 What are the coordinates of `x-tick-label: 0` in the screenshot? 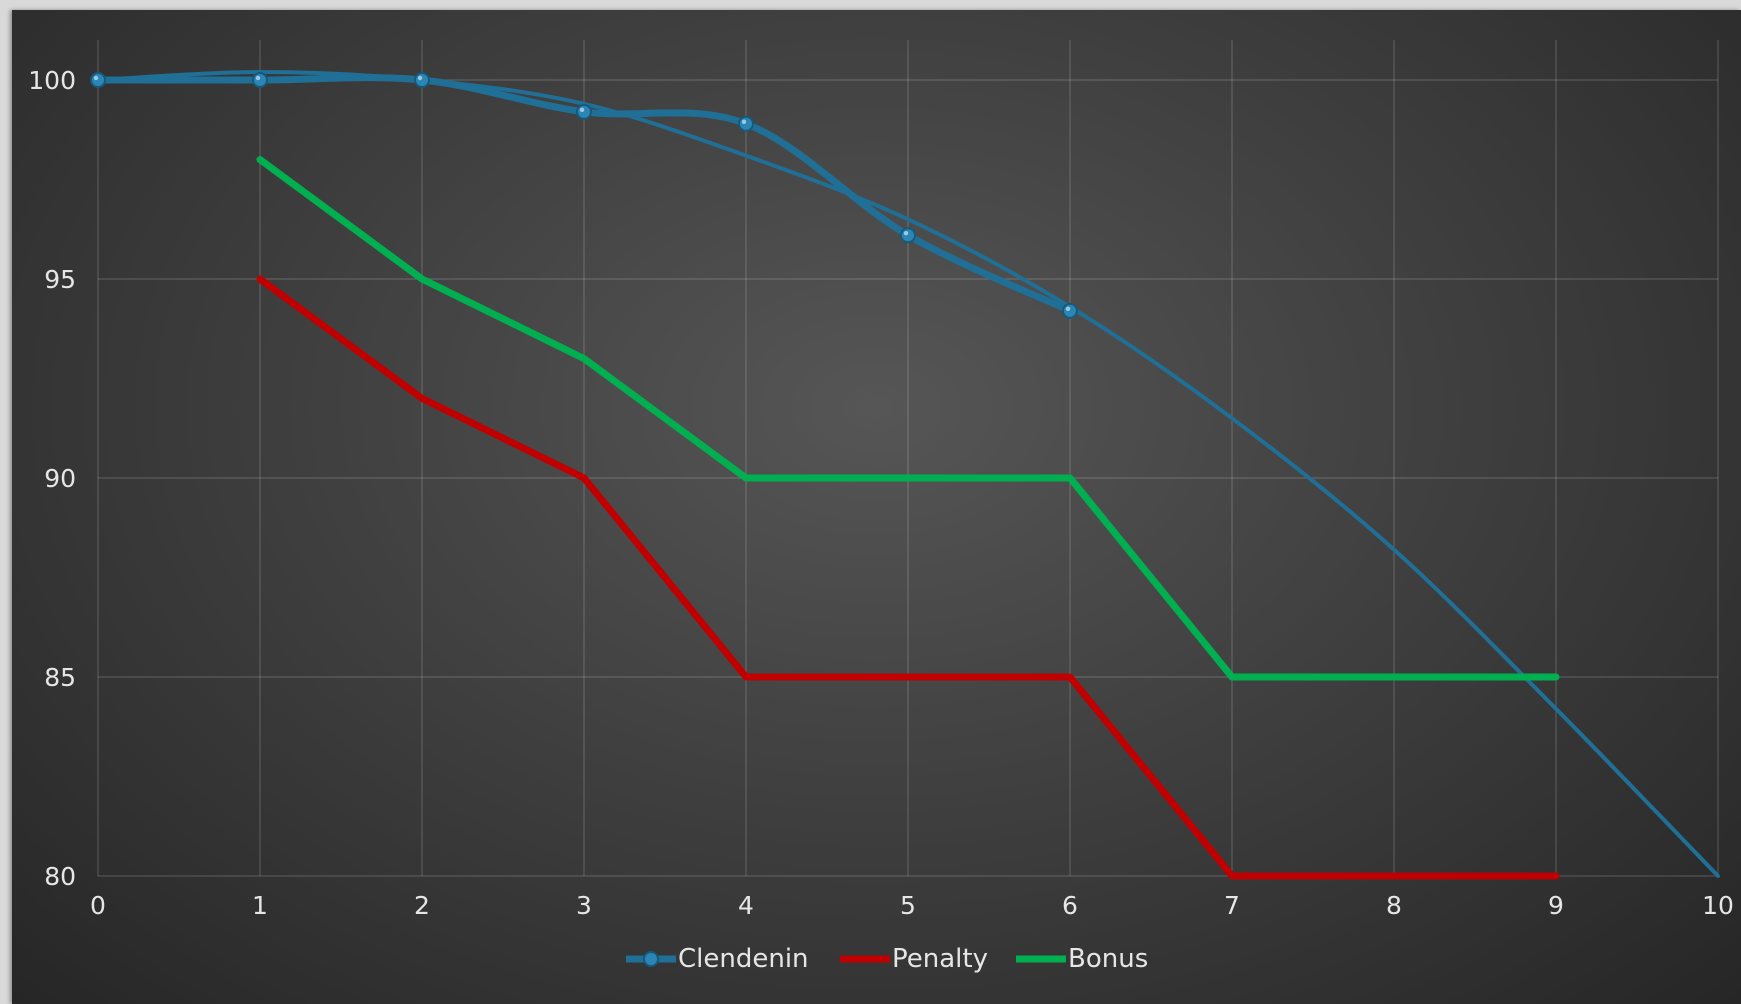 It's located at (98, 905).